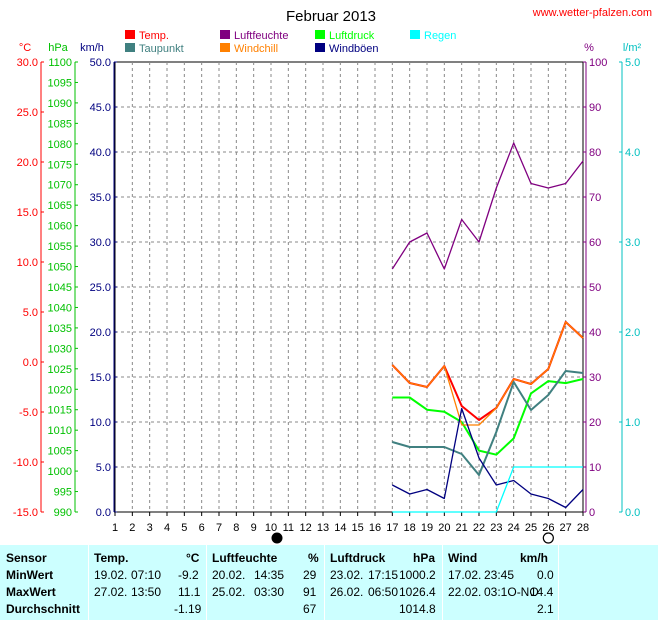  What do you see at coordinates (511, 592) in the screenshot?
I see `stats-cell: 03:1O-NO` at bounding box center [511, 592].